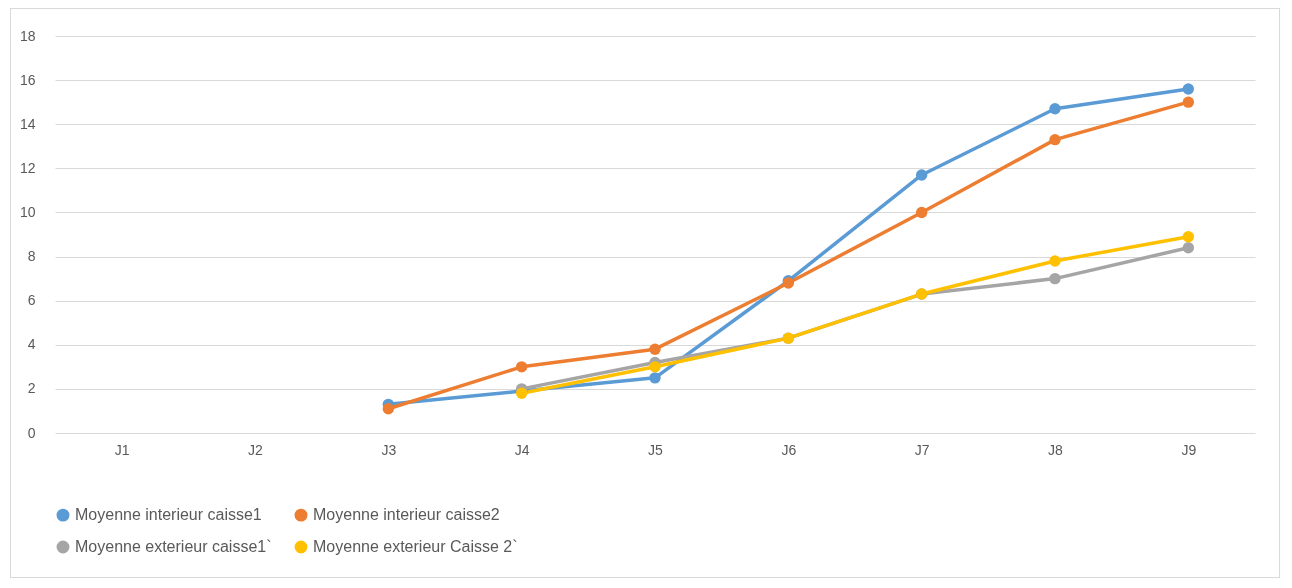 This screenshot has width=1292, height=588. What do you see at coordinates (27, 167) in the screenshot?
I see `y-tick-label: 12` at bounding box center [27, 167].